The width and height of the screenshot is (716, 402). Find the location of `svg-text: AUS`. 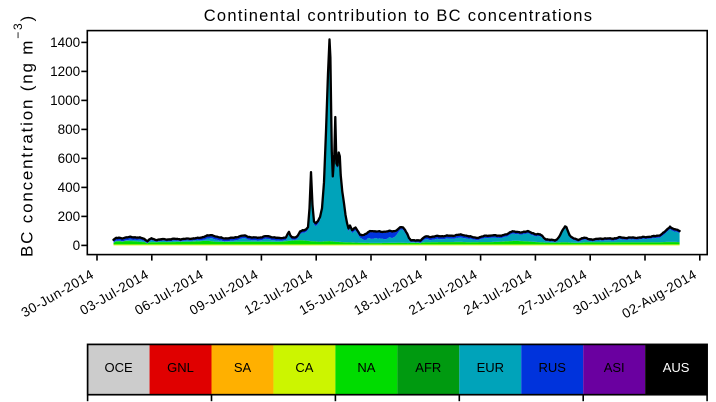

svg-text: AUS is located at coordinates (676, 367).